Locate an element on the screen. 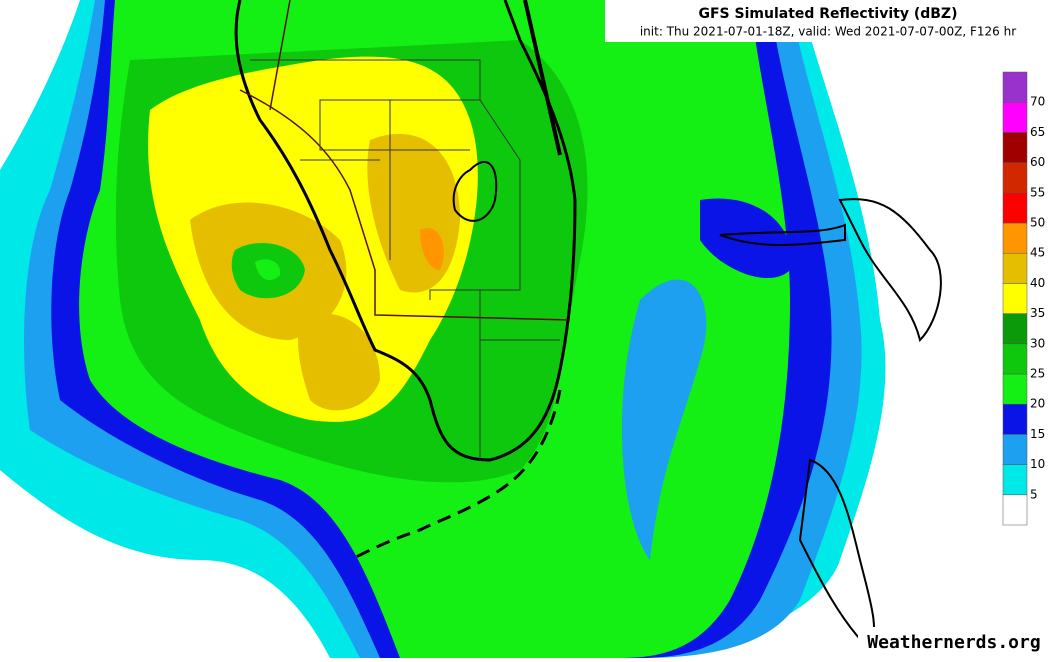 The width and height of the screenshot is (1050, 662). colorbar-label: 50 is located at coordinates (1037, 223).